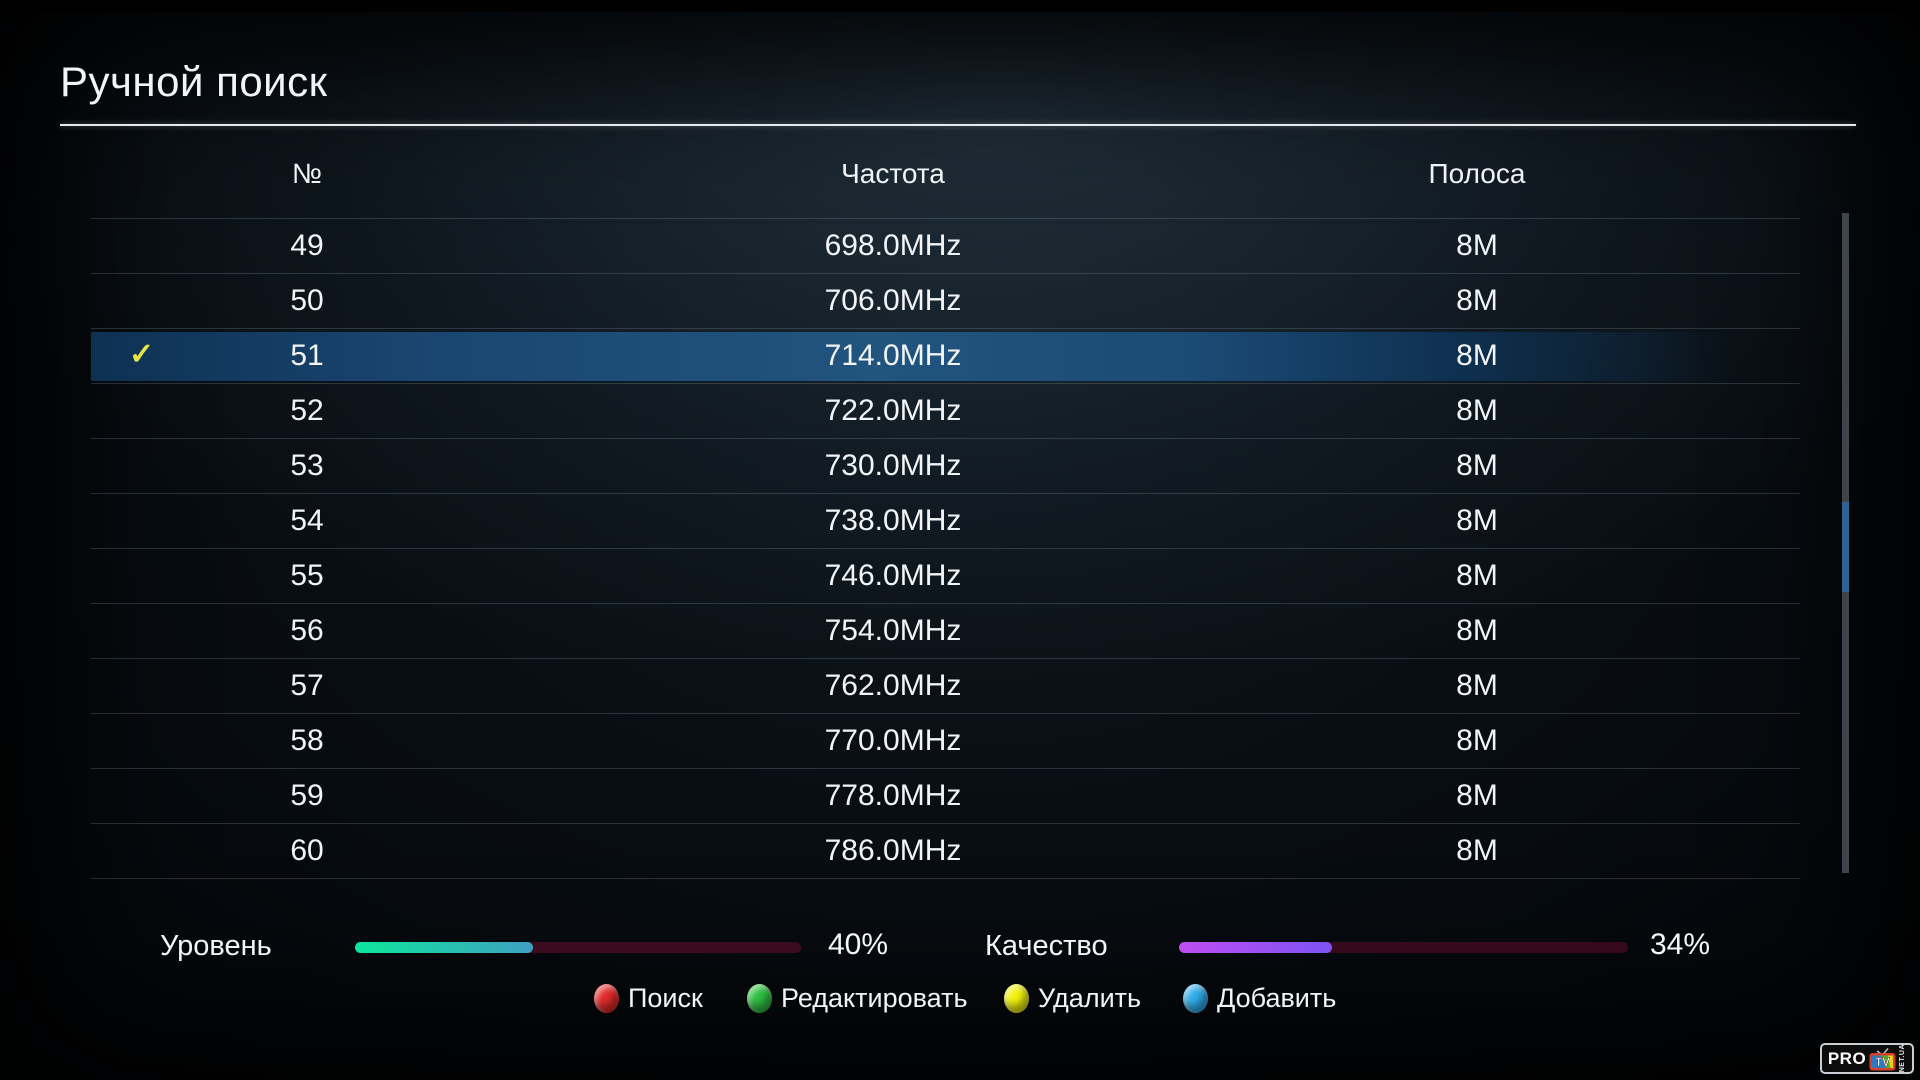  Describe the element at coordinates (893, 173) in the screenshot. I see `column-header-freq: Частота` at that location.